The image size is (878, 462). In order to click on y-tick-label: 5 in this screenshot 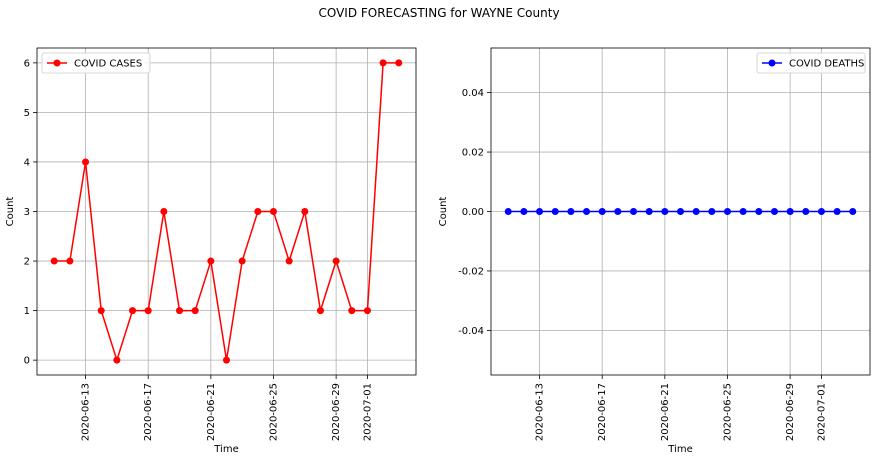, I will do `click(27, 113)`.